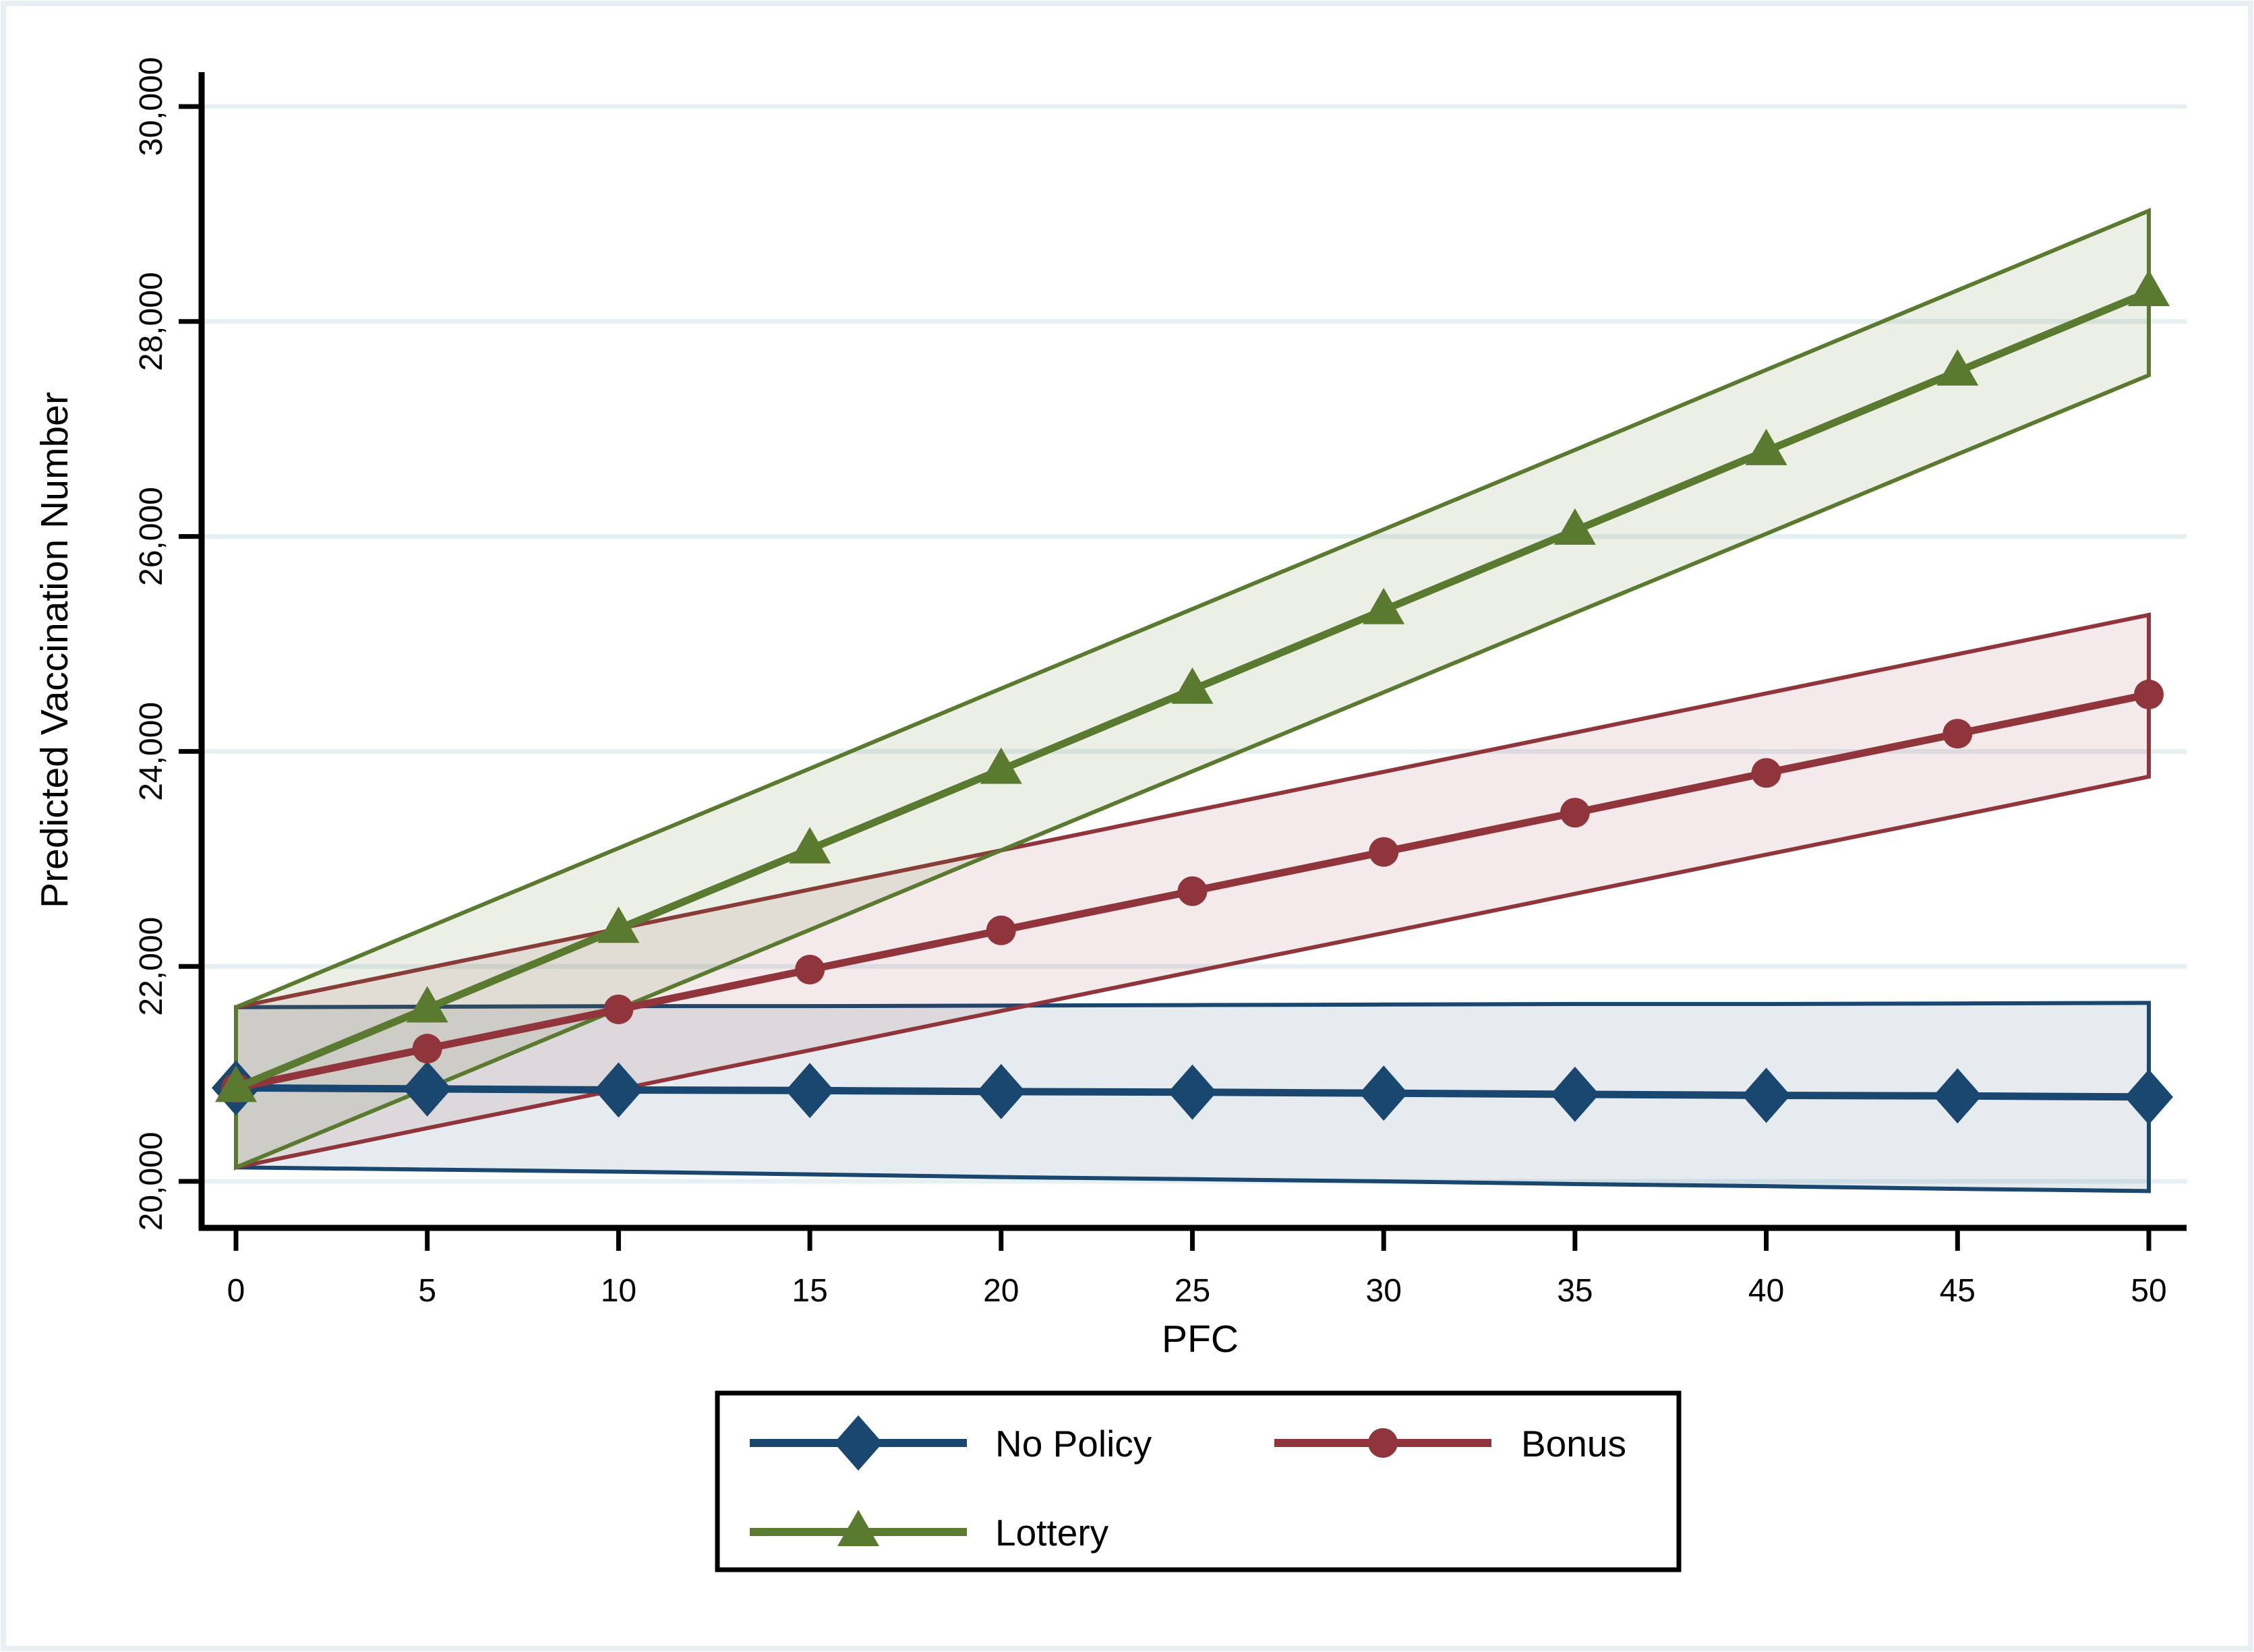 This screenshot has width=2254, height=1652. I want to click on x-tick-label: 35, so click(1575, 1291).